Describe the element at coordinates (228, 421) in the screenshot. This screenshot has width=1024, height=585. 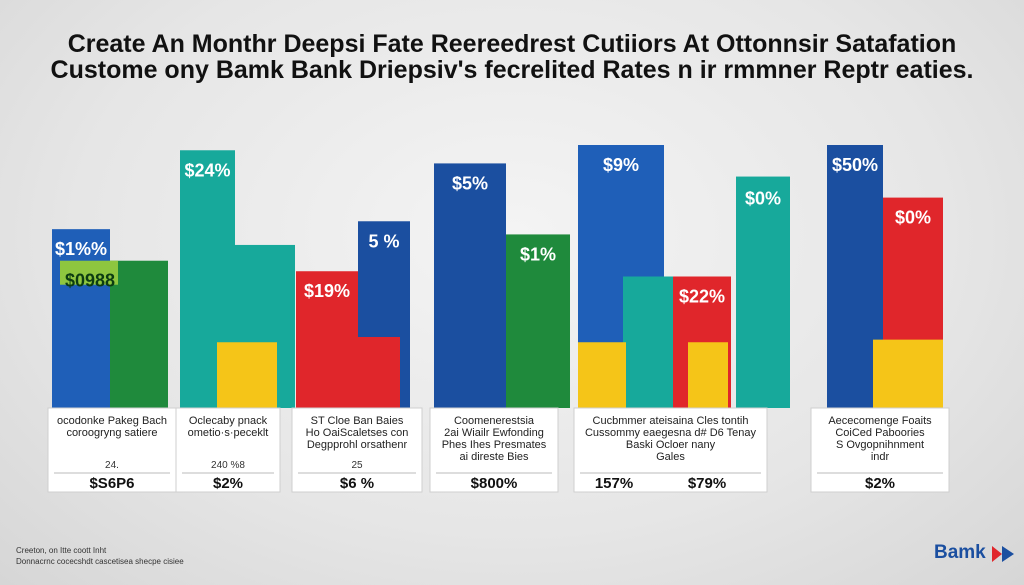
I see `card-text: Oclecaby pnack` at that location.